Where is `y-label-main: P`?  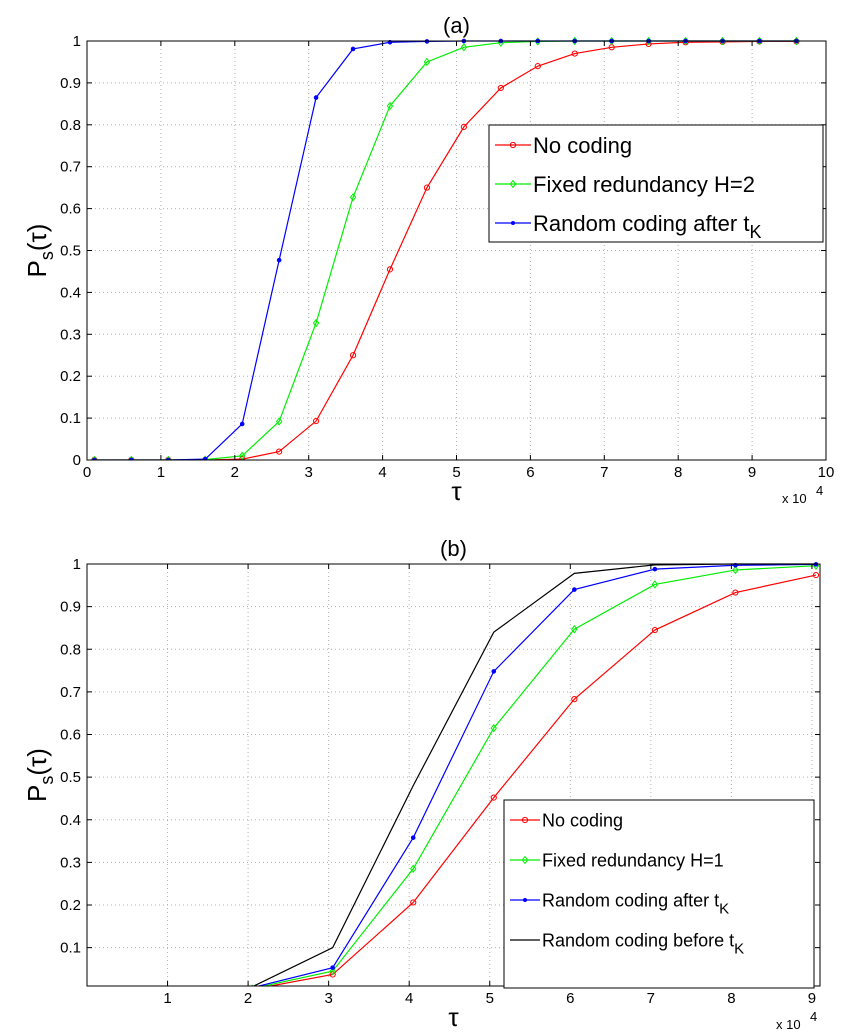
y-label-main: P is located at coordinates (37, 268).